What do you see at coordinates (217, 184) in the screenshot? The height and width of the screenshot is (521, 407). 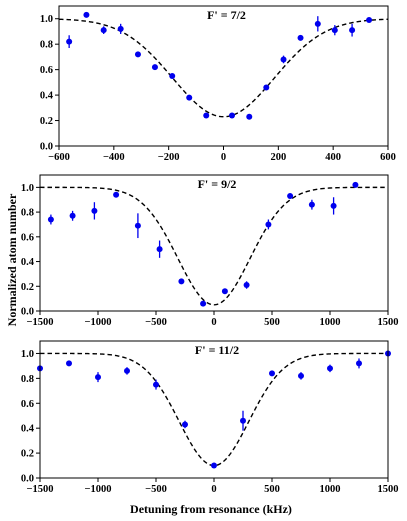 I see `panel-title: F' = 9/2` at bounding box center [217, 184].